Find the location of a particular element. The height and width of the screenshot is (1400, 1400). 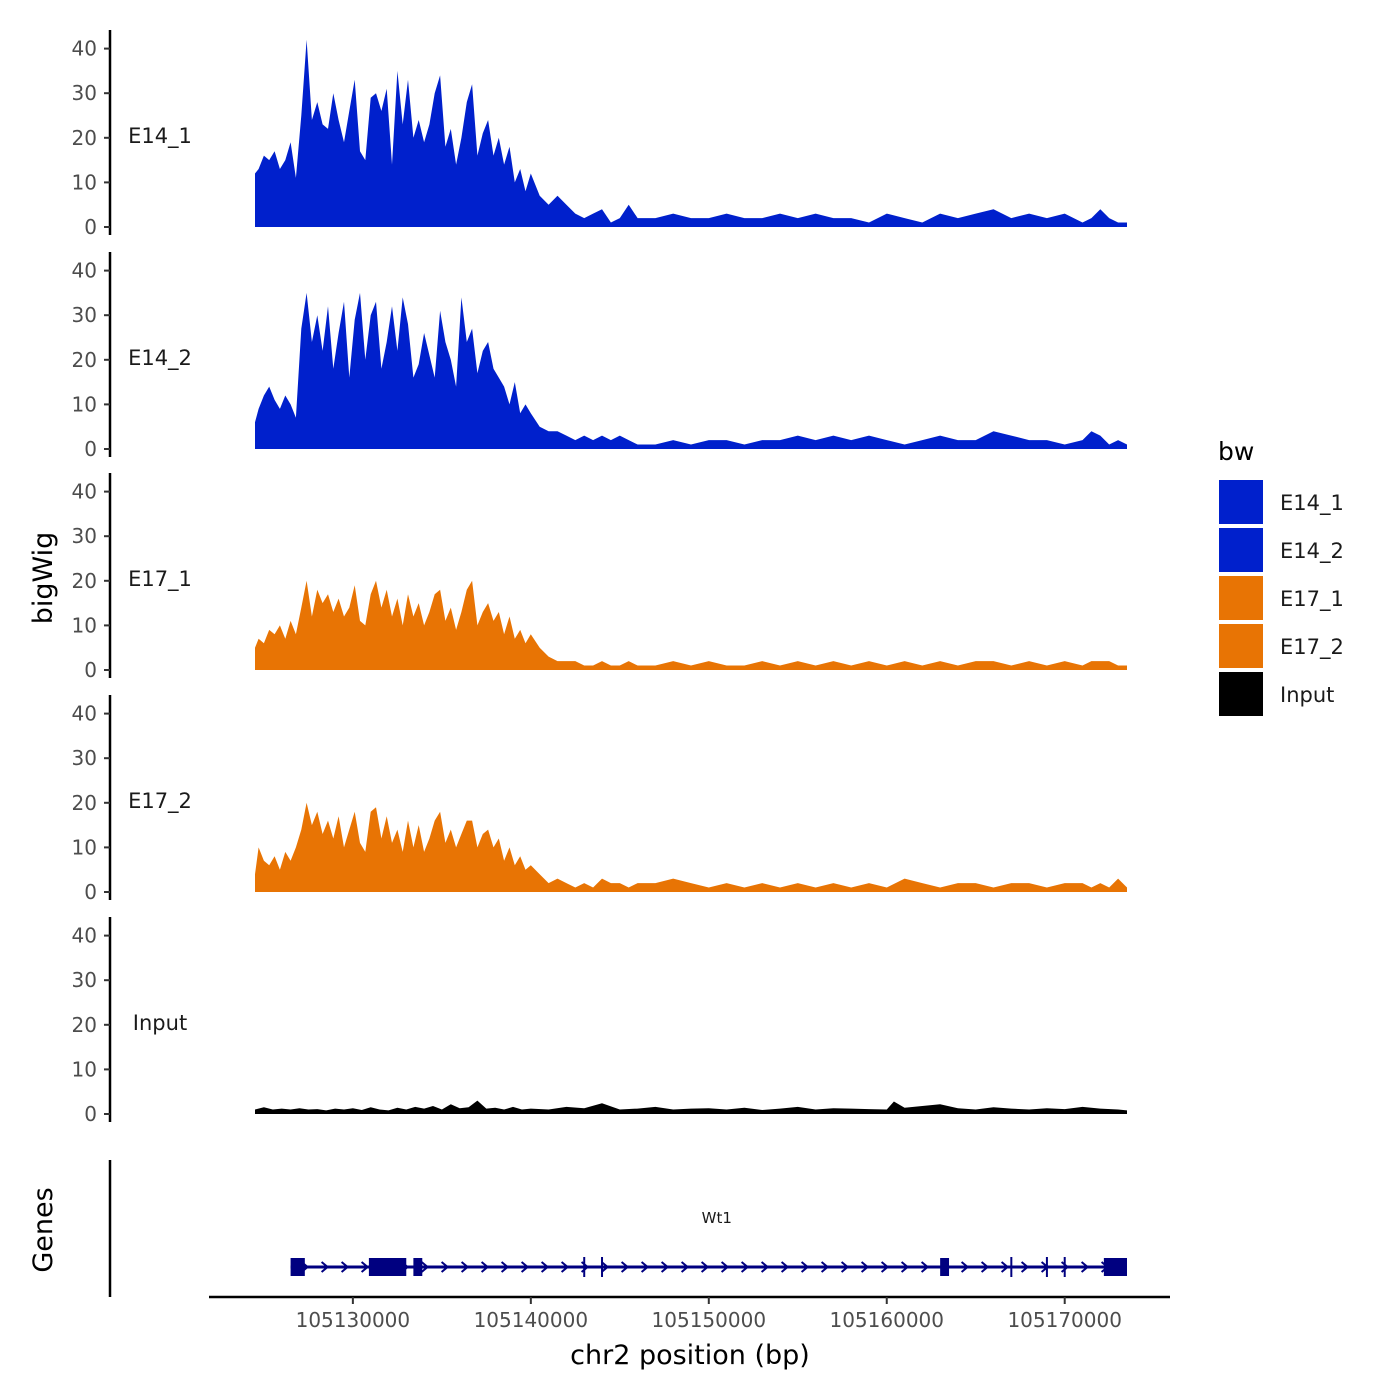

legend-label: E14_2 is located at coordinates (1312, 551).